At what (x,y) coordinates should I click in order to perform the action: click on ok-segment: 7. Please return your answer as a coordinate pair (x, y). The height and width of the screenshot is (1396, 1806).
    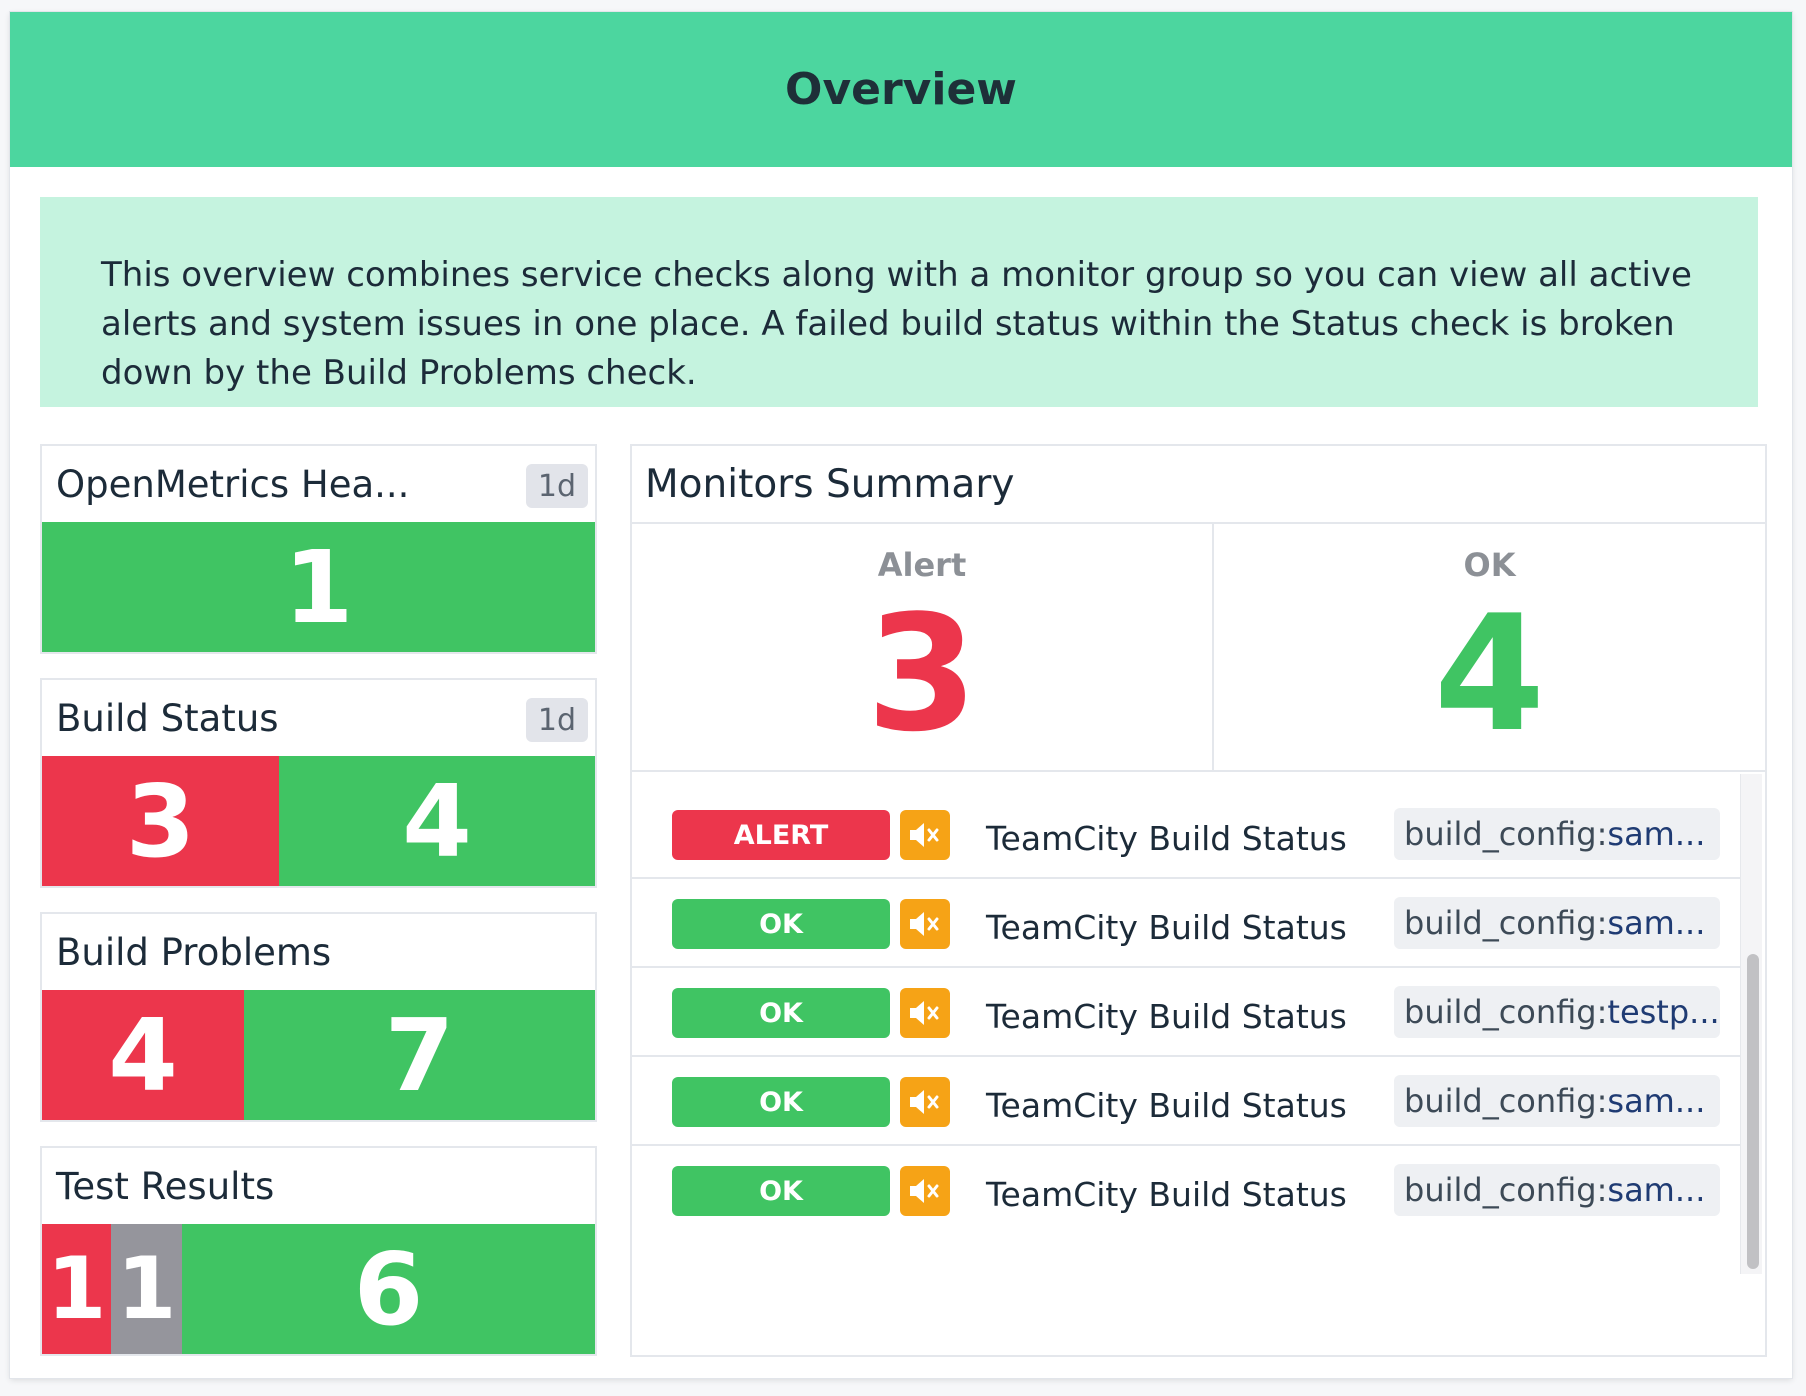
    Looking at the image, I should click on (419, 1055).